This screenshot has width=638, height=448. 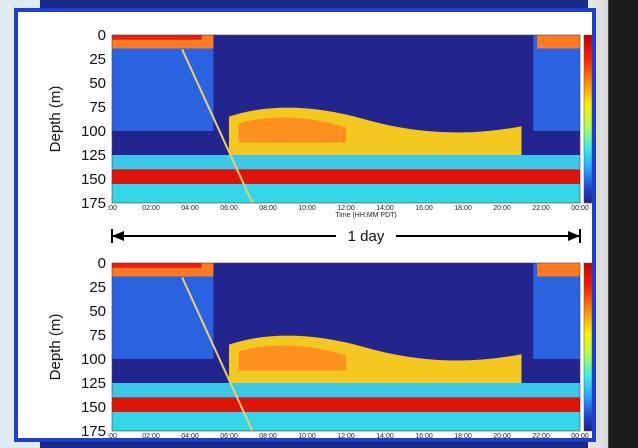 What do you see at coordinates (346, 236) in the screenshot?
I see `one-day-annotation: 1 day` at bounding box center [346, 236].